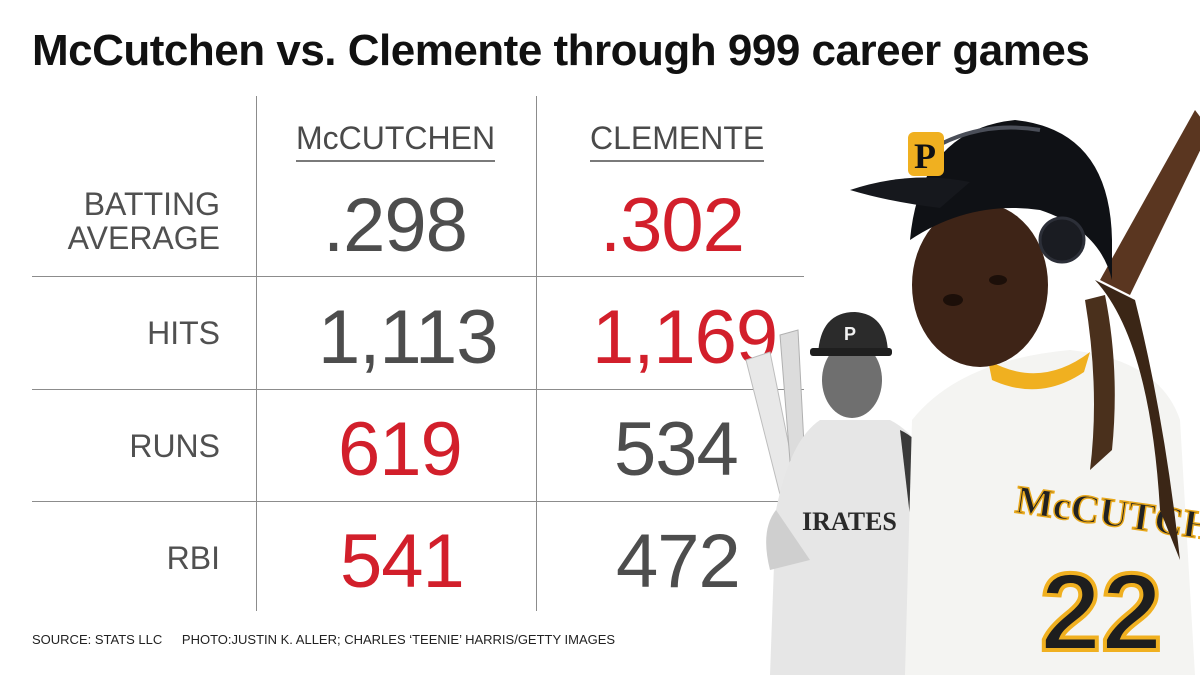 This screenshot has height=675, width=1200. What do you see at coordinates (676, 449) in the screenshot?
I see `value-clemente-runs: 534` at bounding box center [676, 449].